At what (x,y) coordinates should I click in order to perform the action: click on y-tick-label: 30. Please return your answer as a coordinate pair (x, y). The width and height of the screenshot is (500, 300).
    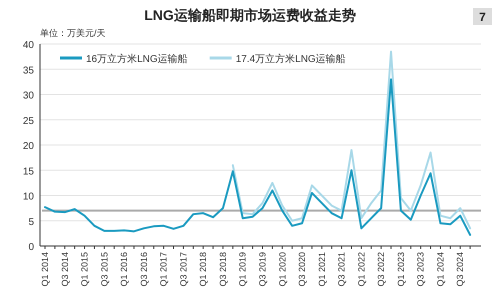
    Looking at the image, I should click on (28, 96).